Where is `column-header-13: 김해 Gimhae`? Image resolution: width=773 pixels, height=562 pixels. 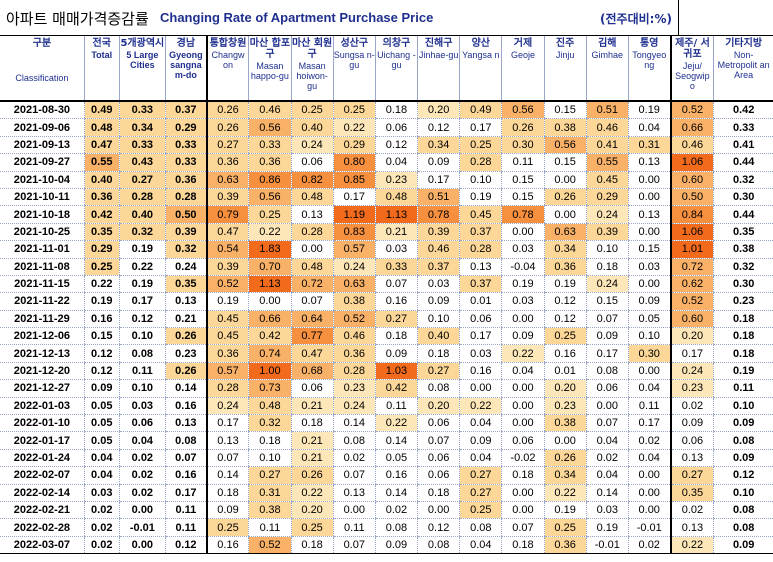
column-header-13: 김해 Gimhae is located at coordinates (607, 69).